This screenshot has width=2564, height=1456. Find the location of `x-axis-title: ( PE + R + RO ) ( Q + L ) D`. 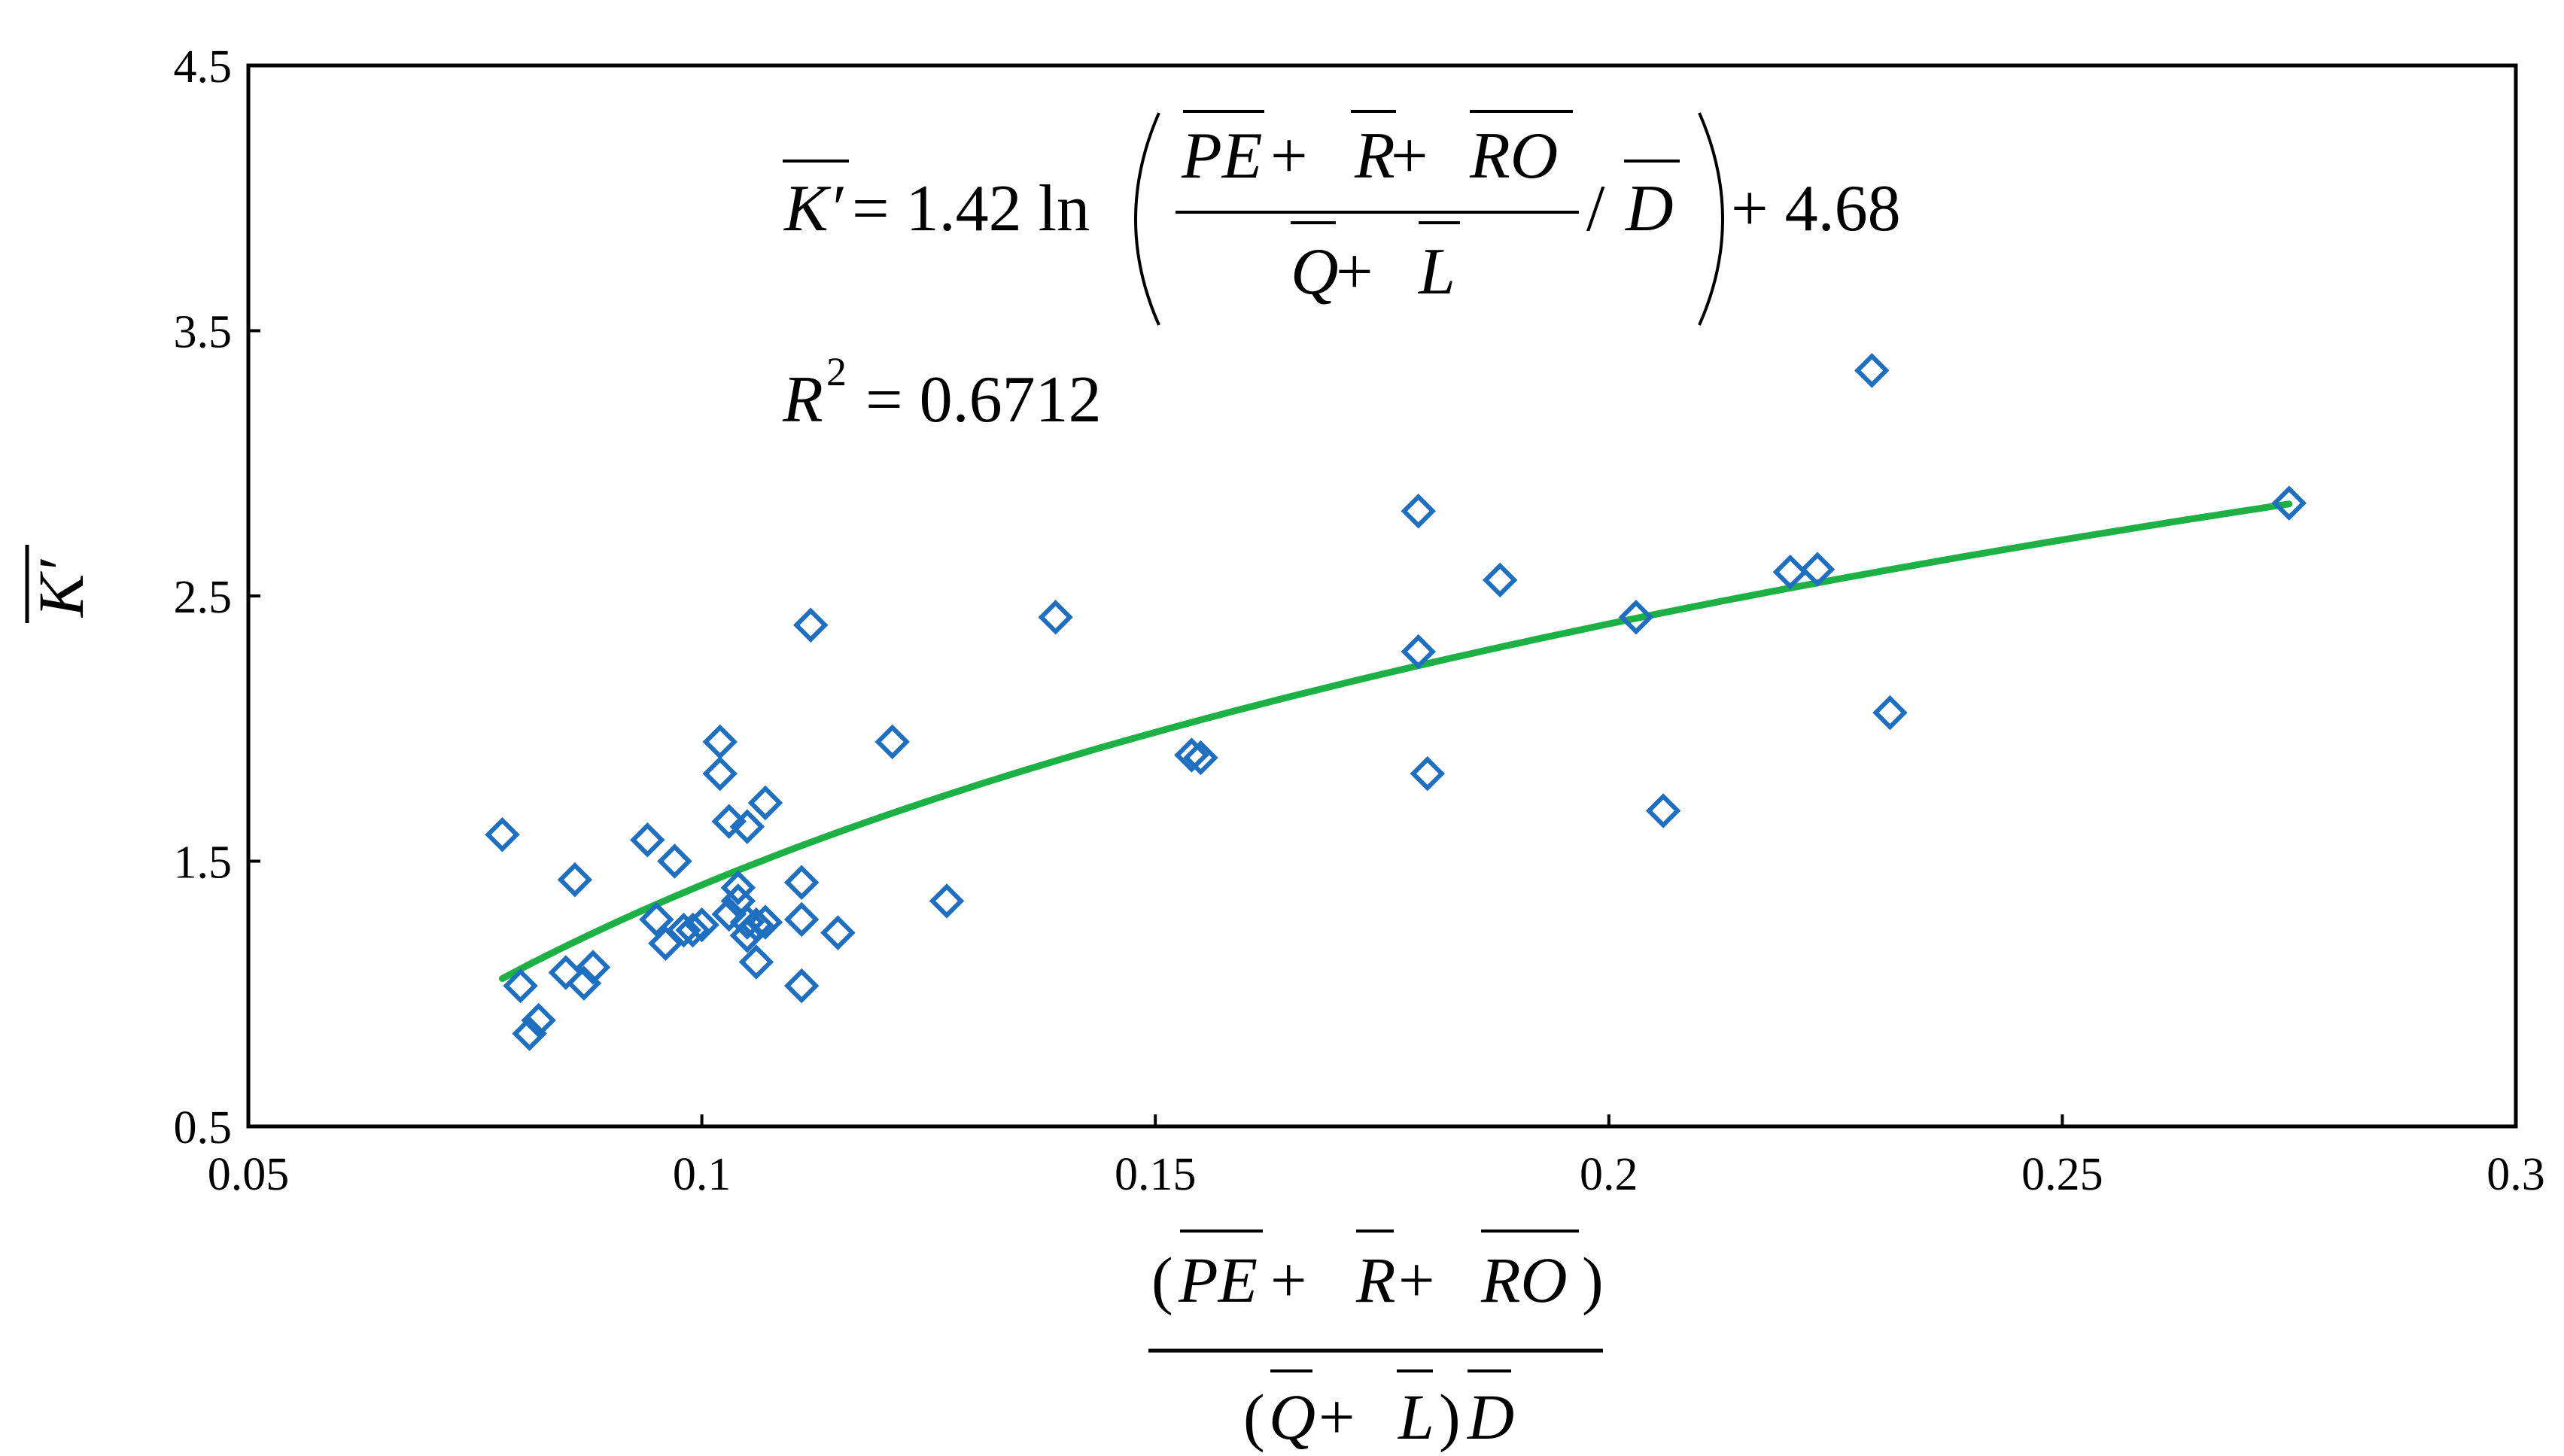

x-axis-title: ( PE + R + RO ) ( Q + L ) D is located at coordinates (1376, 1341).